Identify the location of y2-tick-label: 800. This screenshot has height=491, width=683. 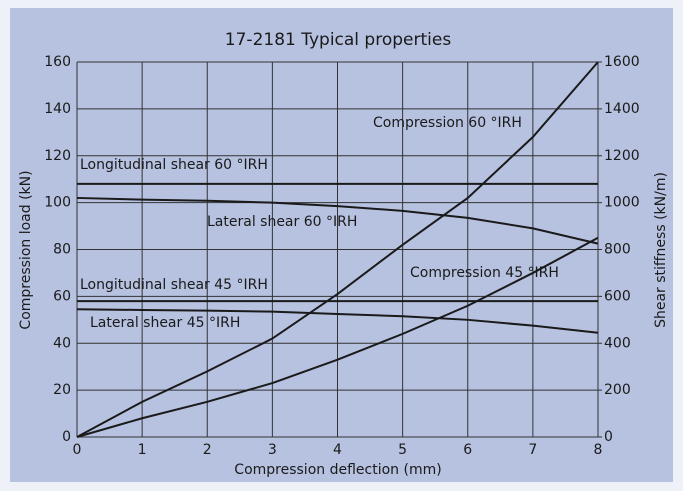
(617, 250).